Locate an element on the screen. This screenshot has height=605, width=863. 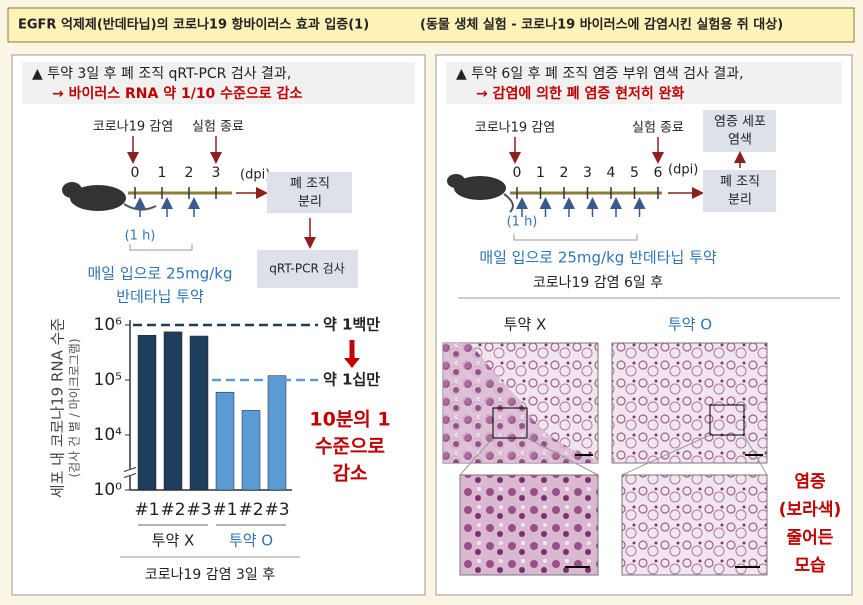
right-heading-box is located at coordinates (644, 83).